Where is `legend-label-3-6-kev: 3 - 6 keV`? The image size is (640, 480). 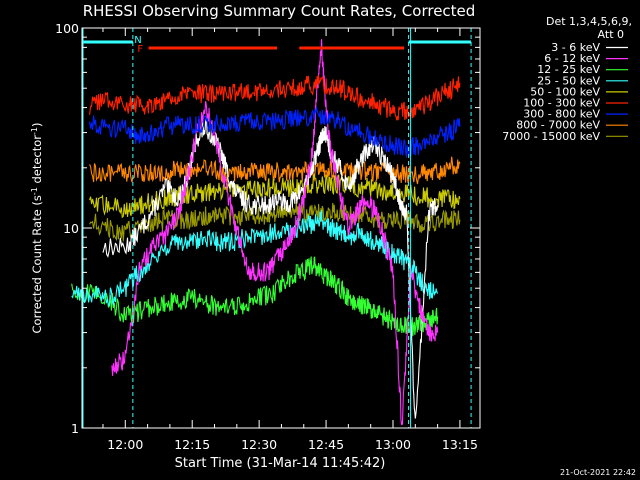
legend-label-3-6-kev: 3 - 6 keV is located at coordinates (575, 47).